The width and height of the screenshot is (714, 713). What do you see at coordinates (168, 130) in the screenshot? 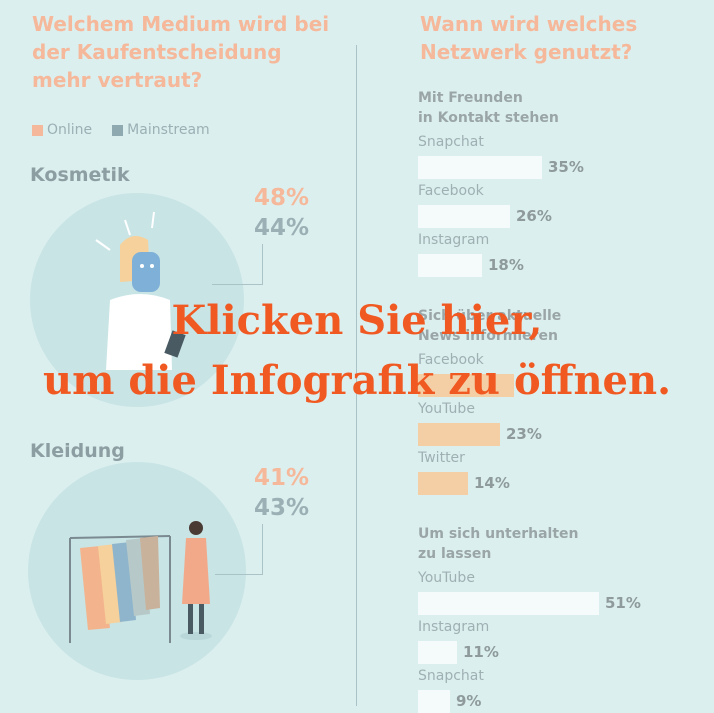
I see `legend-label: Mainstream` at bounding box center [168, 130].